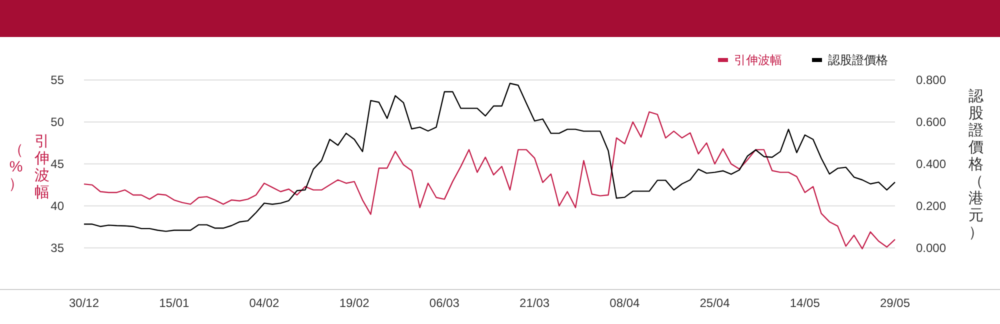  What do you see at coordinates (625, 303) in the screenshot?
I see `x-tick-label: 08/04` at bounding box center [625, 303].